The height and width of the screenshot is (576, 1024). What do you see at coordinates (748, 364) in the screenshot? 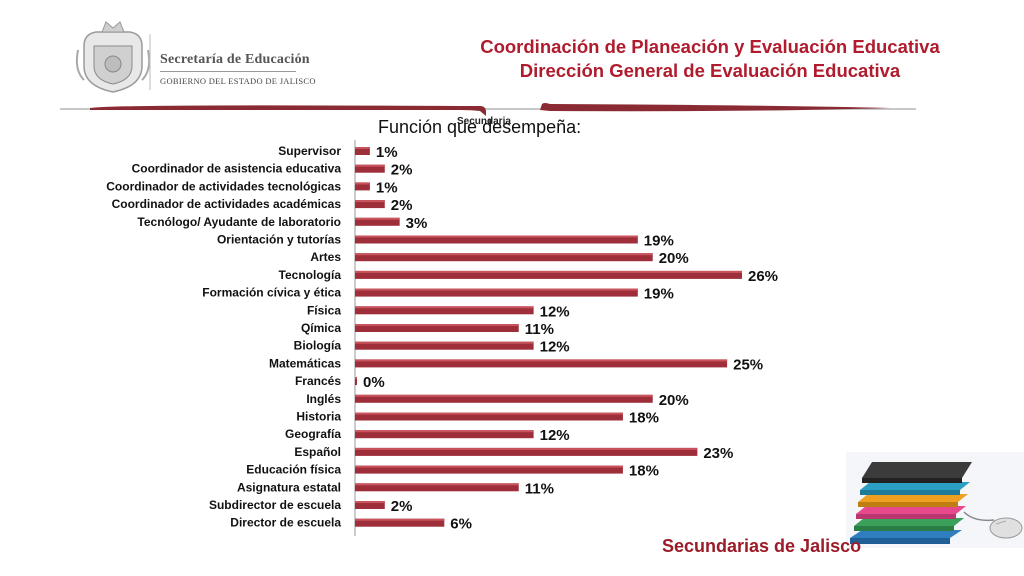
I see `value-label: 25%` at bounding box center [748, 364].